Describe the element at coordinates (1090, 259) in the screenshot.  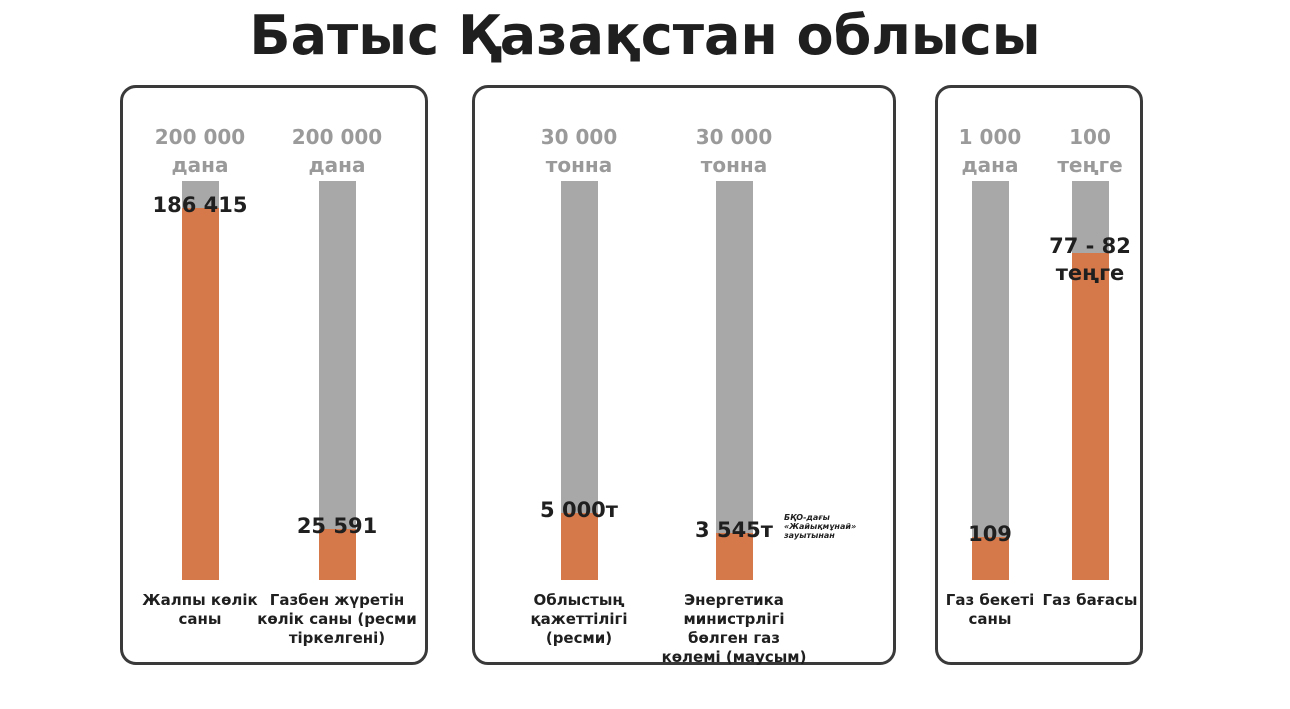
I see `bar-value-label: 77 - 82 теңге` at that location.